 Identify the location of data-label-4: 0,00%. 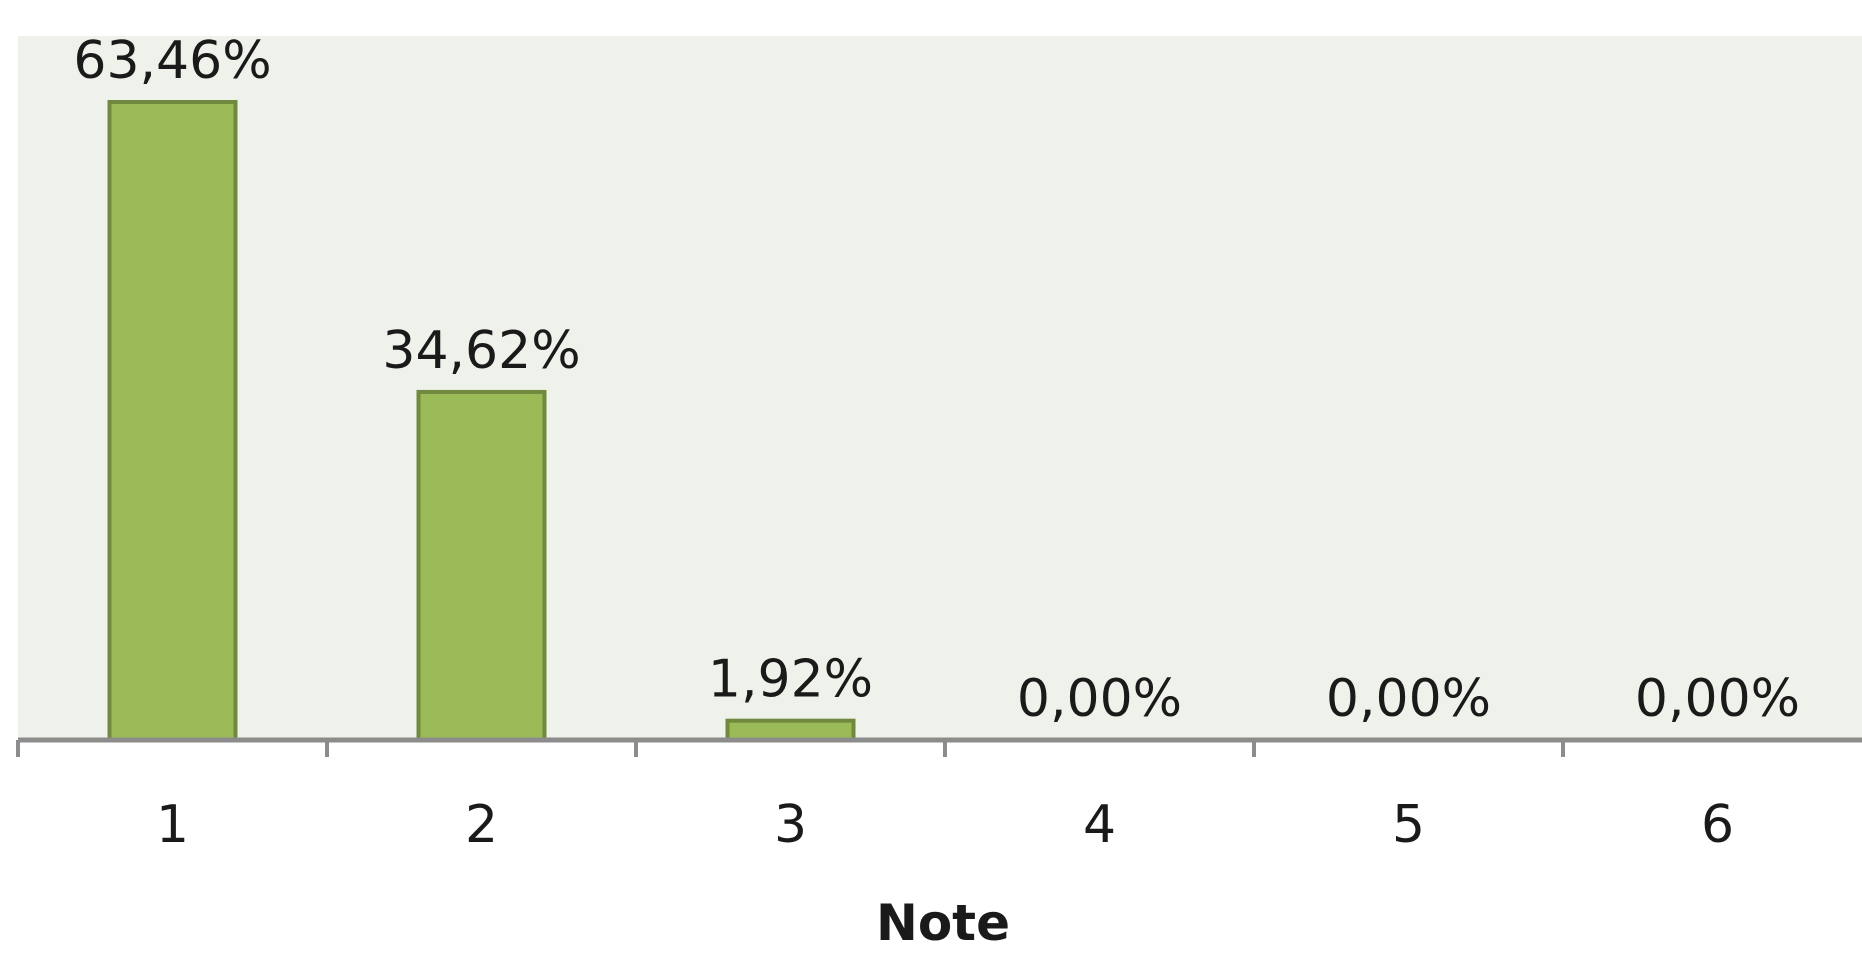
(1099, 699).